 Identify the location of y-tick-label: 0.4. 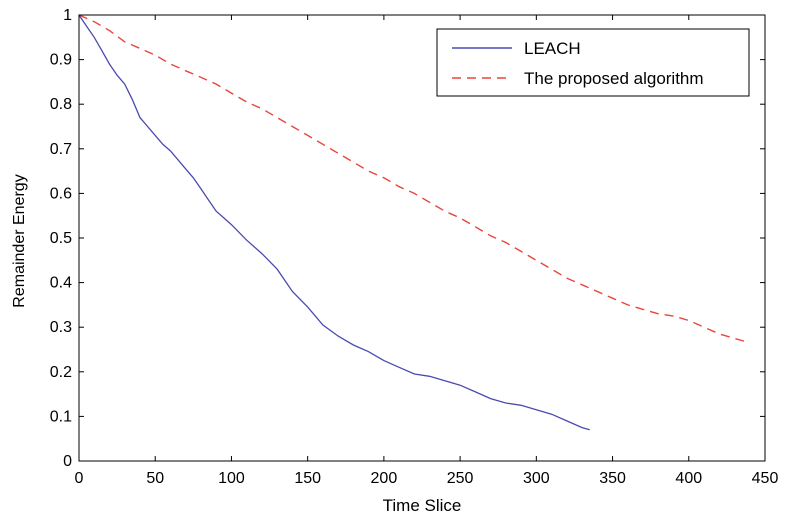
(61, 283).